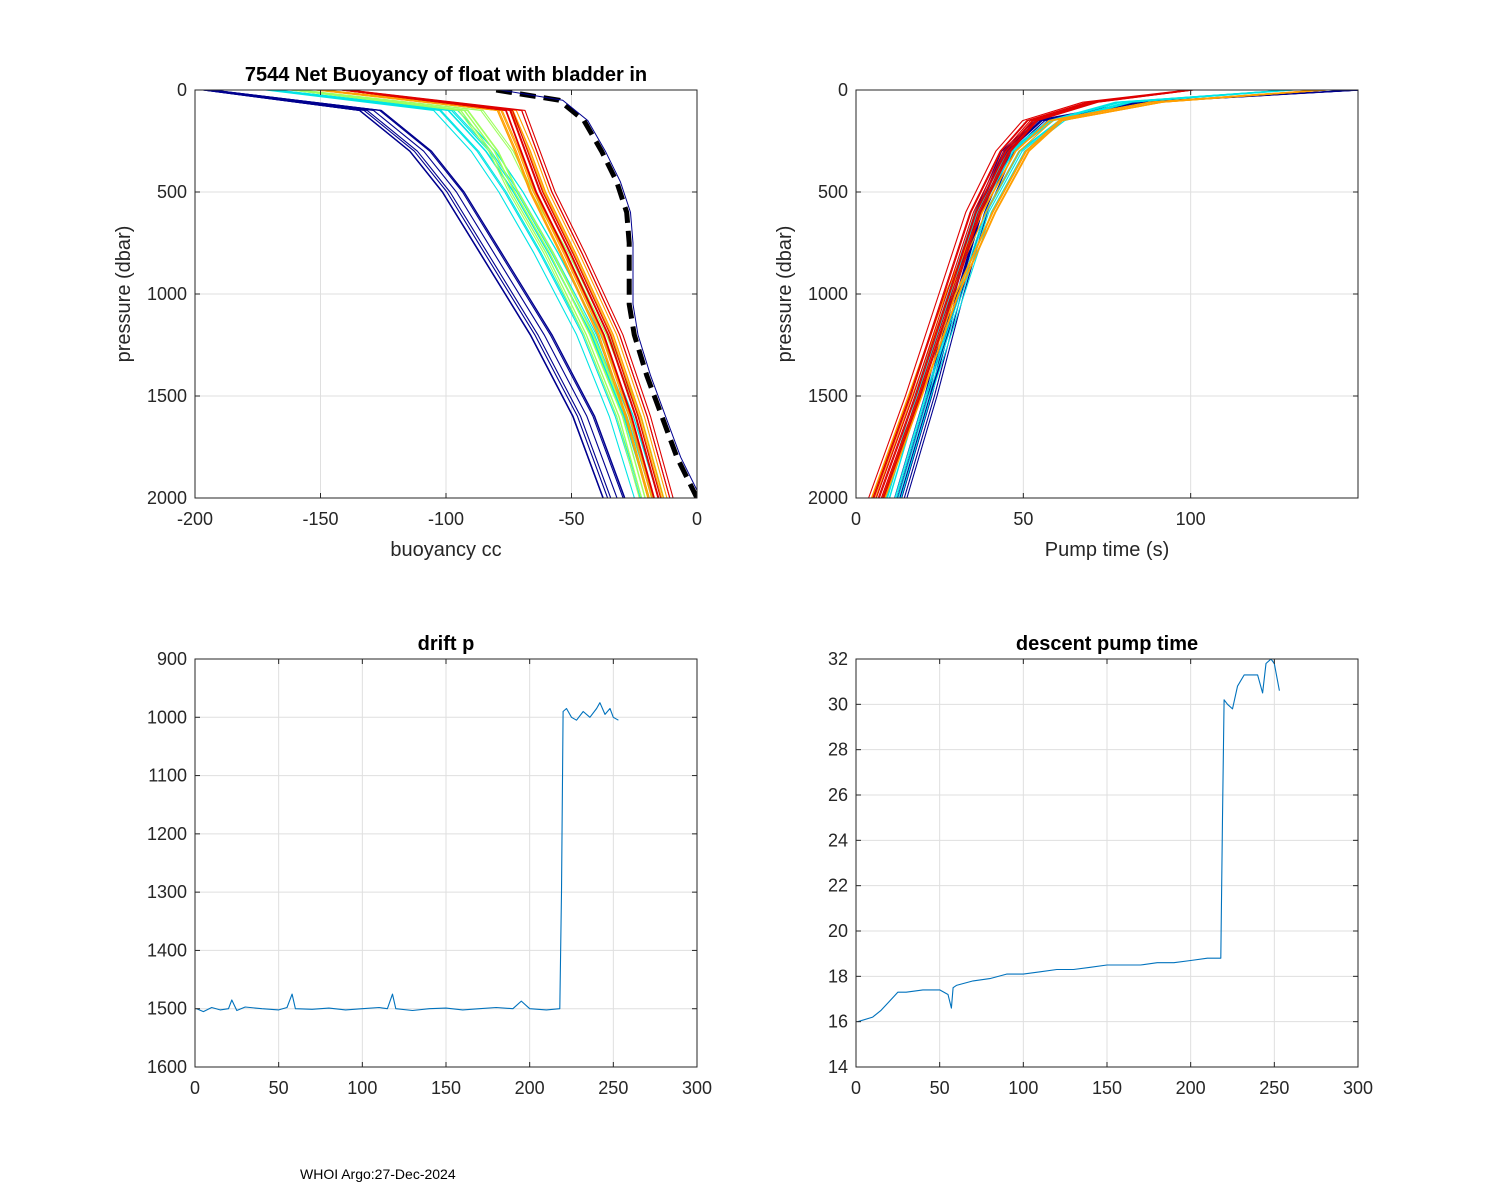 The height and width of the screenshot is (1200, 1500). What do you see at coordinates (838, 840) in the screenshot?
I see `y-tick-label: 24` at bounding box center [838, 840].